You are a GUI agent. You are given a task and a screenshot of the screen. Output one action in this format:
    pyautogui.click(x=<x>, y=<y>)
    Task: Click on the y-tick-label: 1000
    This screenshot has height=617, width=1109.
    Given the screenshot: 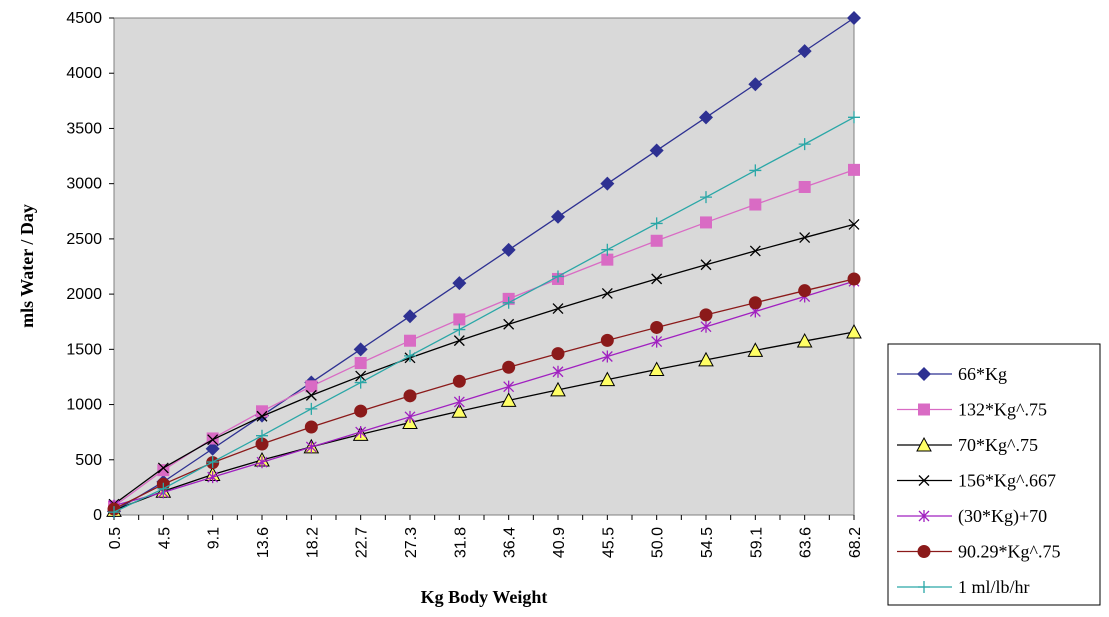 What is the action you would take?
    pyautogui.click(x=84, y=405)
    